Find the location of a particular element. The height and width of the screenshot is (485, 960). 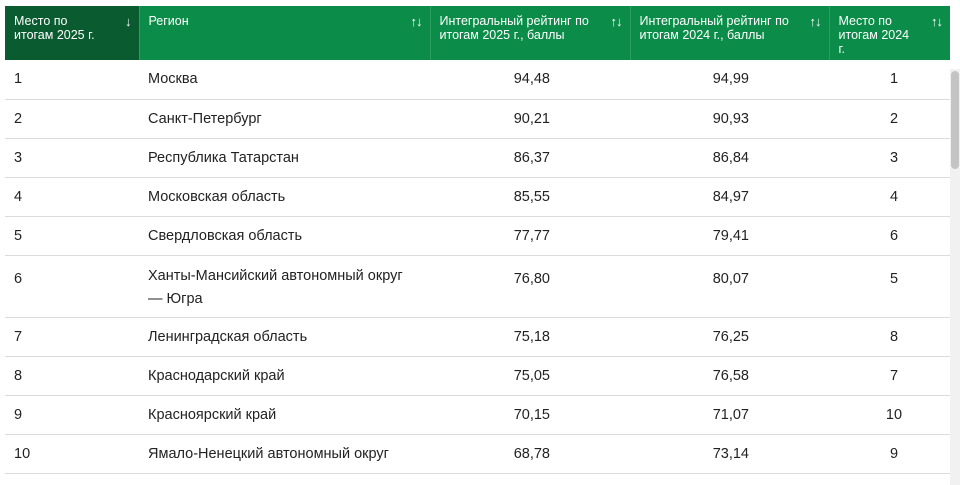

table-row: 7 Ленинградская область 75,18 76,25 8 is located at coordinates (477, 337).